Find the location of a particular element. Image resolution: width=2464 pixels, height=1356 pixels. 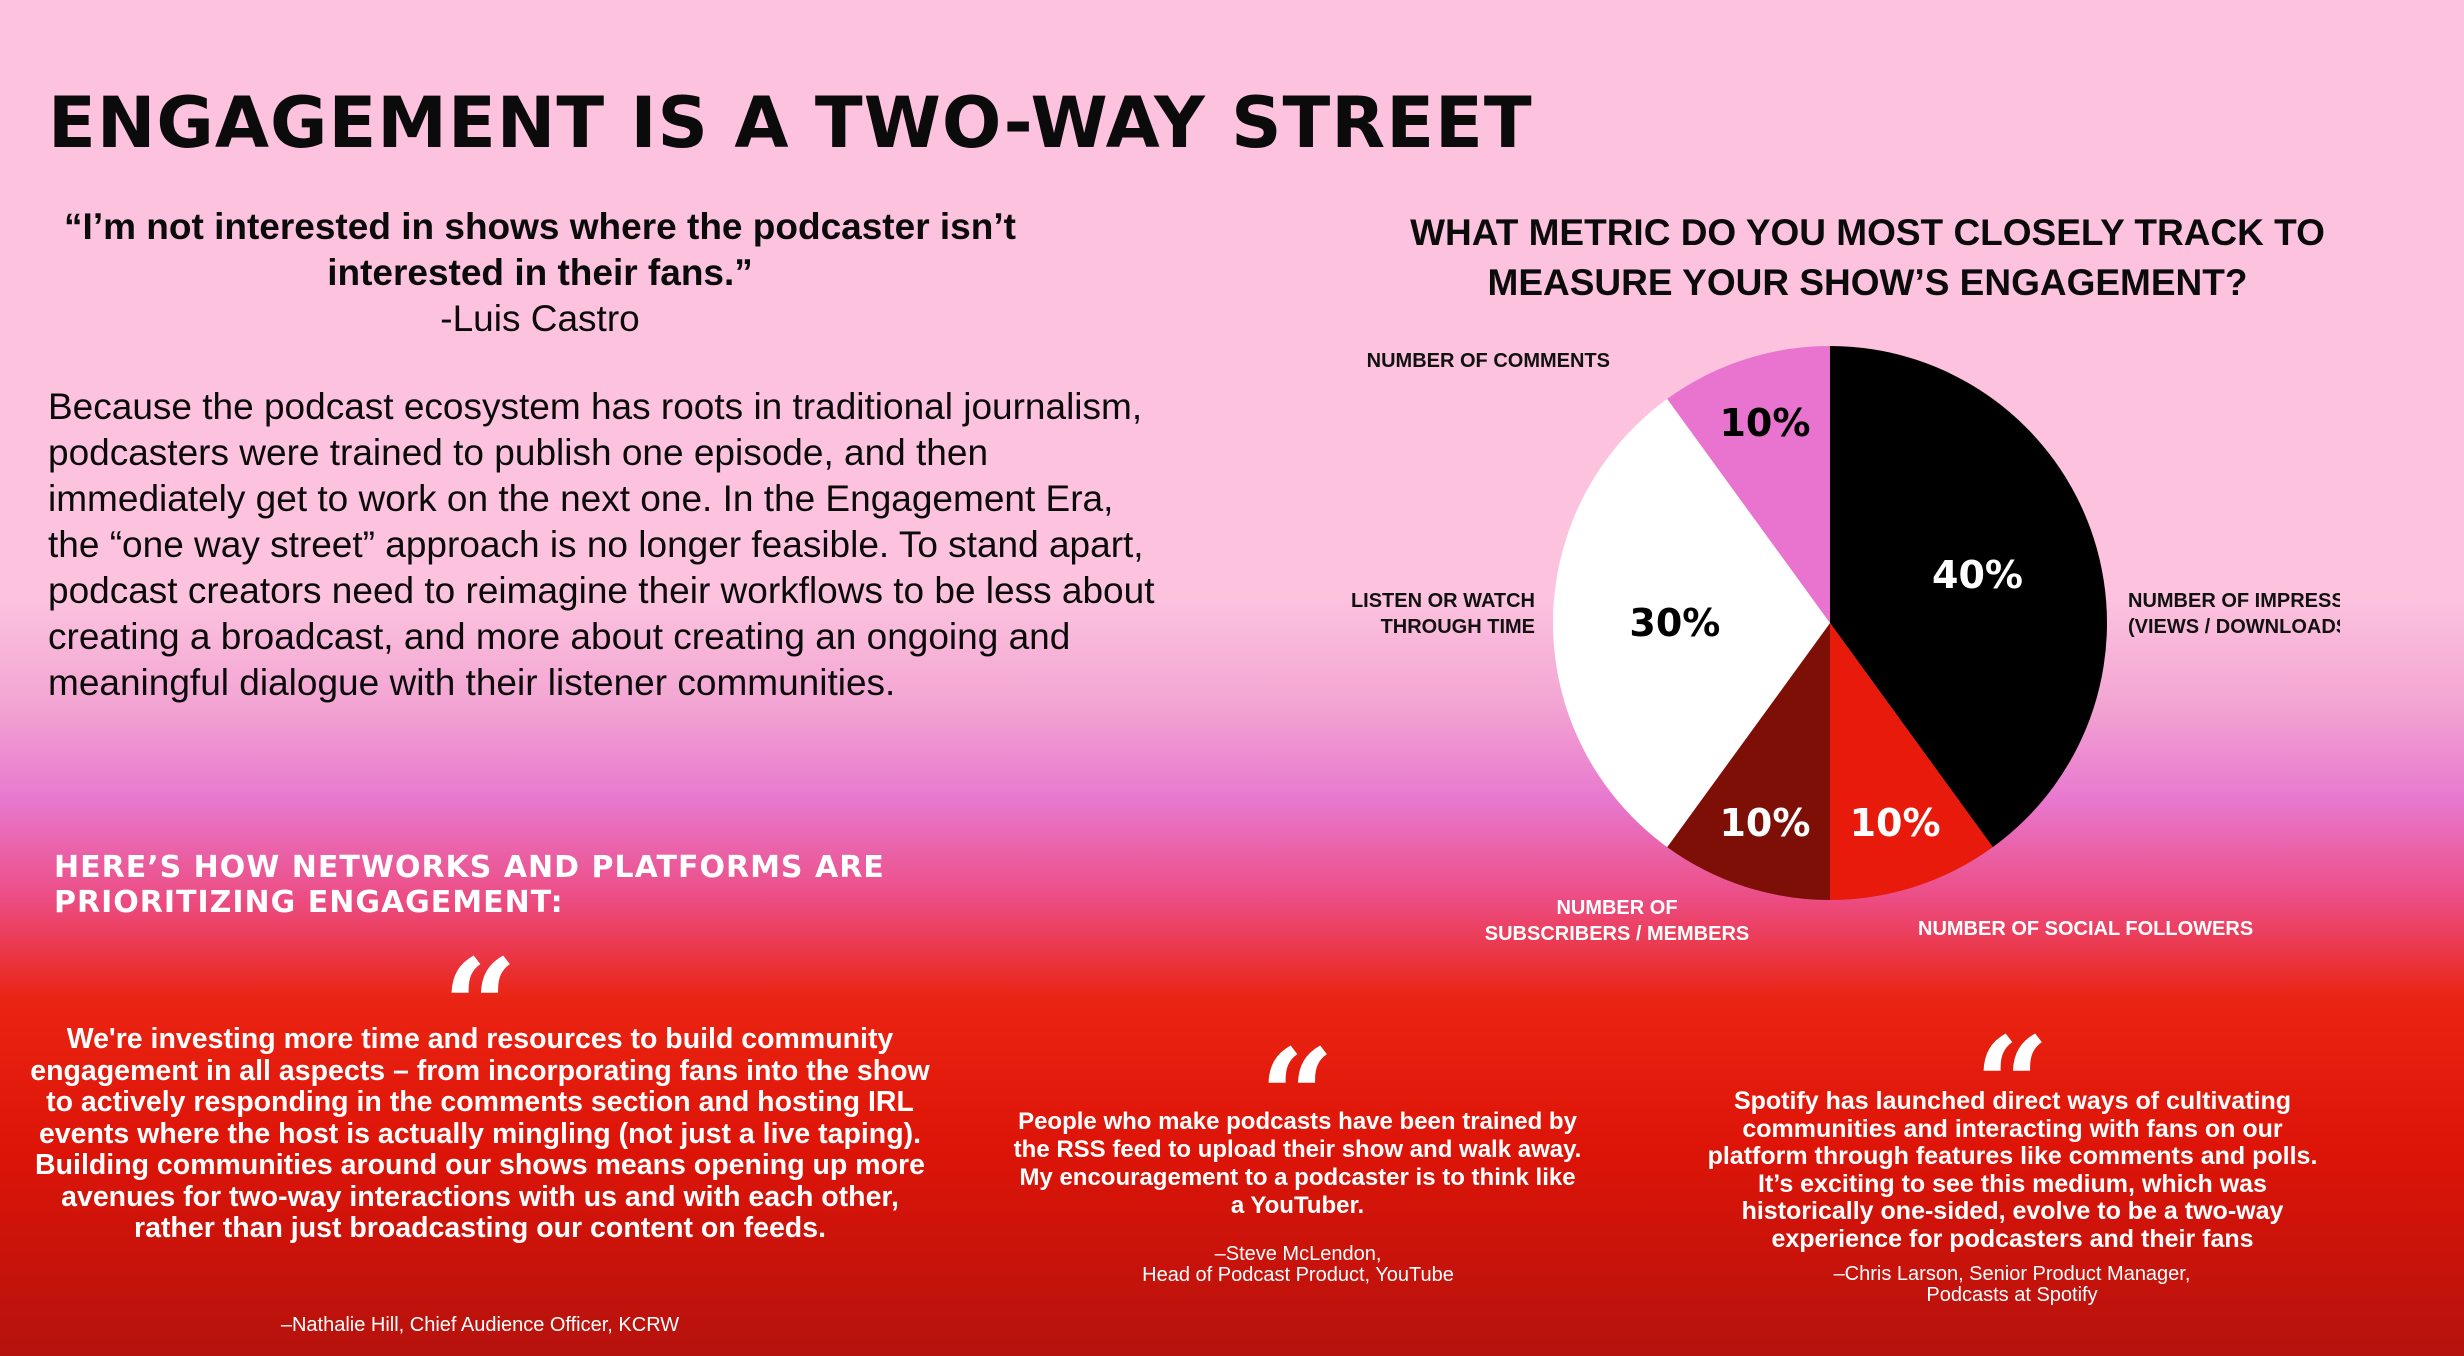

pie-percent-label: 30% is located at coordinates (1674, 623).